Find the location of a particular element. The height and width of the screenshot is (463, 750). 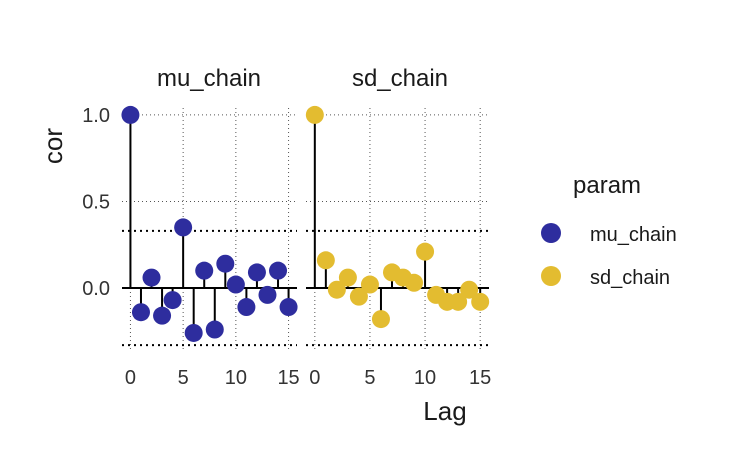

legend: param mu_chain sd_chain is located at coordinates (609, 230).